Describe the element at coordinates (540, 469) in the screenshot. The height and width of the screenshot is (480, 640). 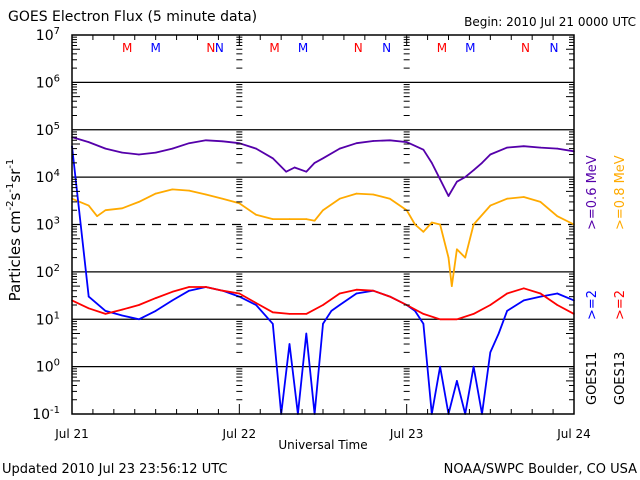
I see `credit-label: NOAA/SWPC Boulder, CO USA` at that location.